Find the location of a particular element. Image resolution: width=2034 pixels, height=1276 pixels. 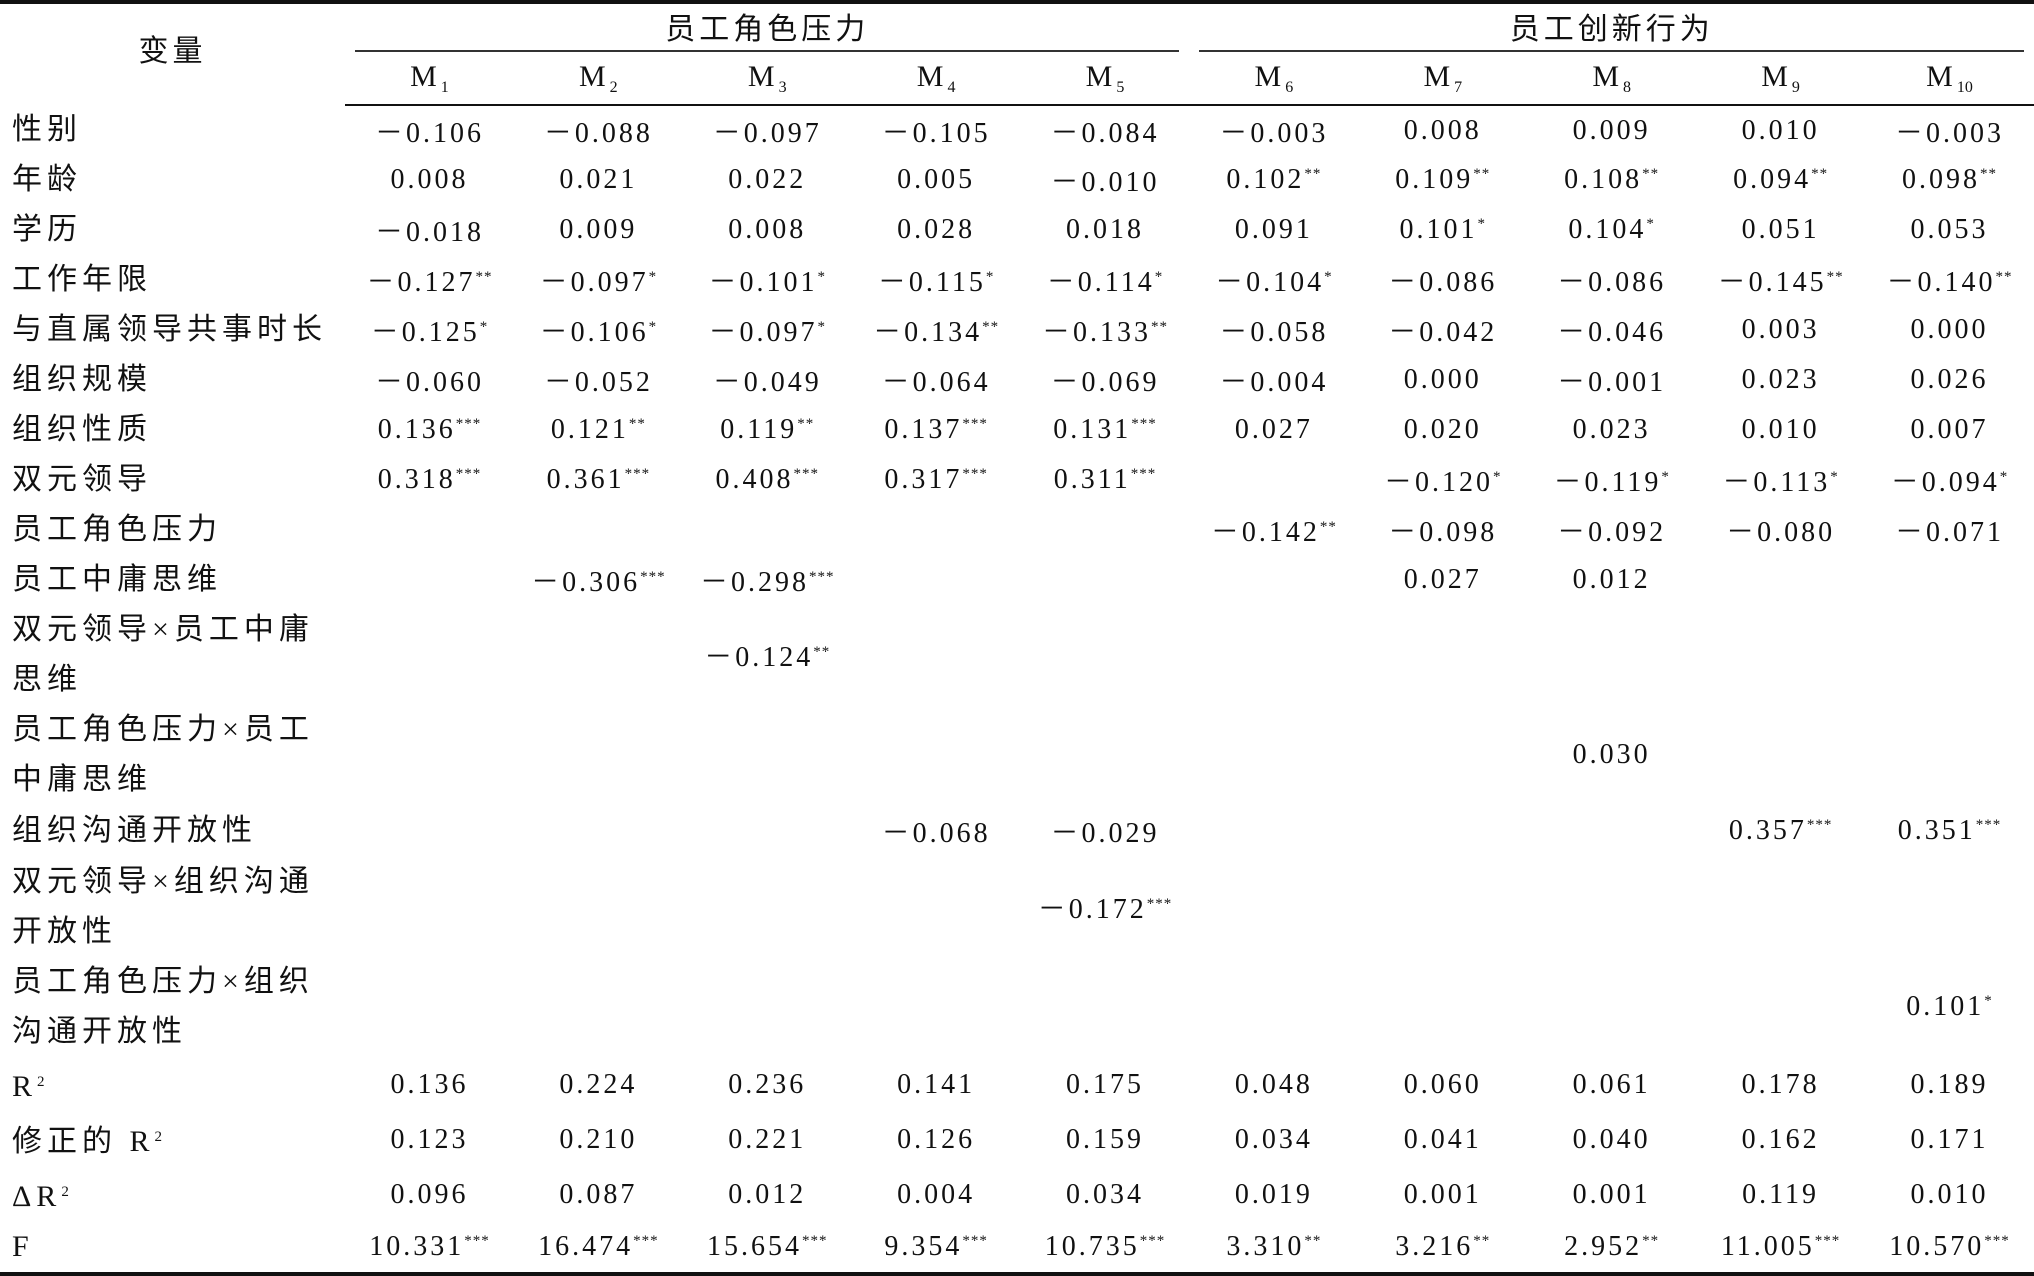

row-label: ΔR2 is located at coordinates (172, 1194).